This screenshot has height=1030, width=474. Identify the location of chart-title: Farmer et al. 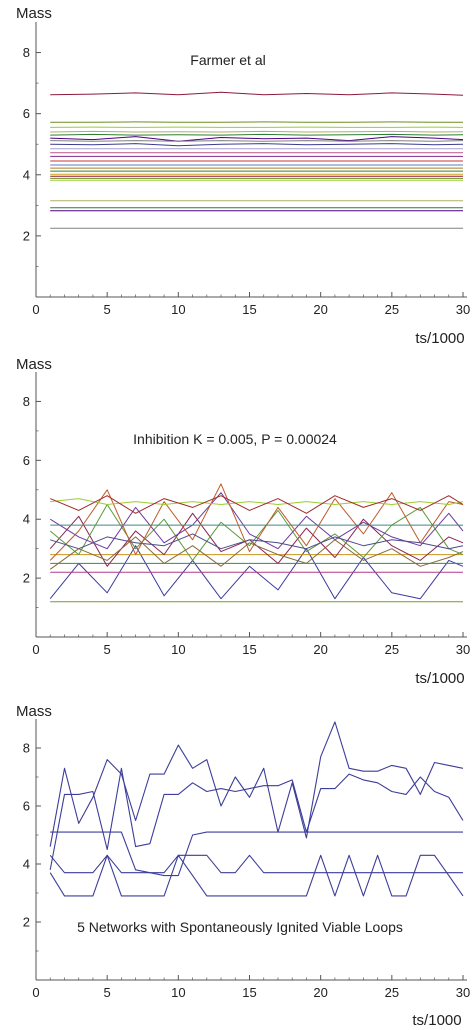
(227, 60).